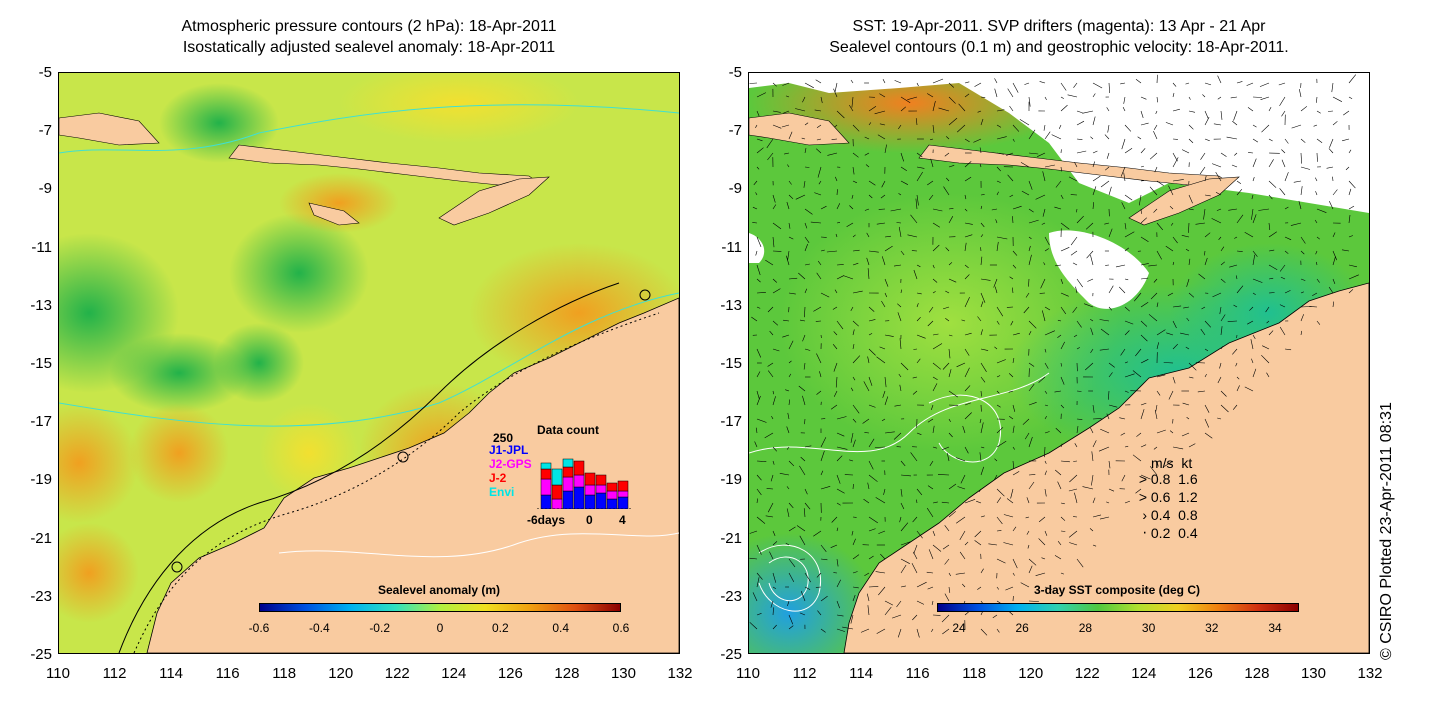 The width and height of the screenshot is (1440, 720). Describe the element at coordinates (177, 567) in the screenshot. I see `tide-gauge-marker` at that location.